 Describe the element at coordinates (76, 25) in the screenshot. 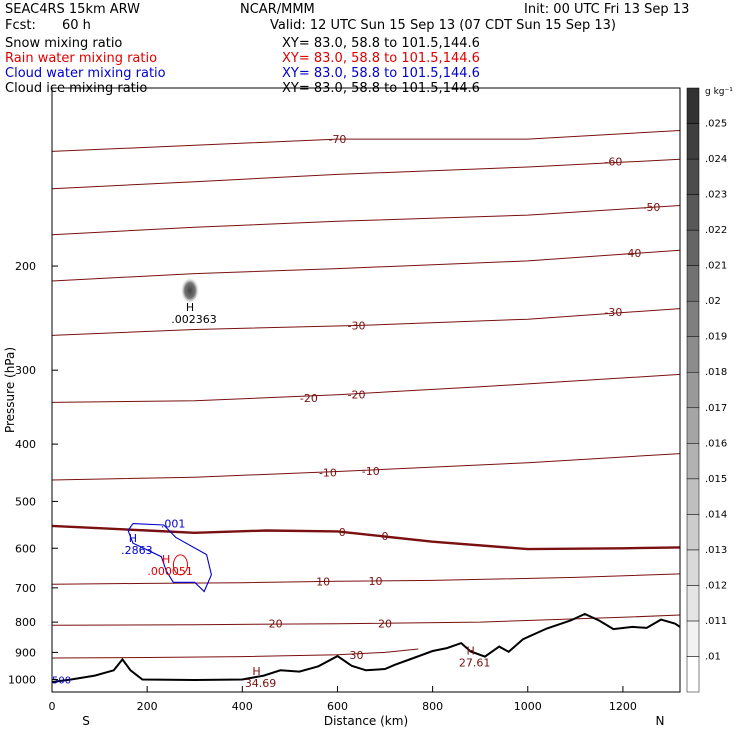

I see `forecast-hour: 60 h` at that location.